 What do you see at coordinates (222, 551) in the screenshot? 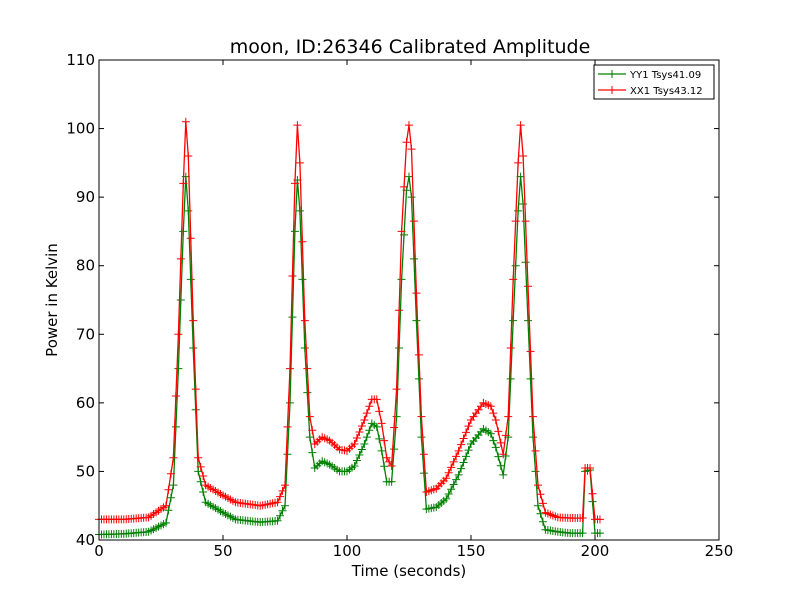
I see `x-tick-label: 50` at bounding box center [222, 551].